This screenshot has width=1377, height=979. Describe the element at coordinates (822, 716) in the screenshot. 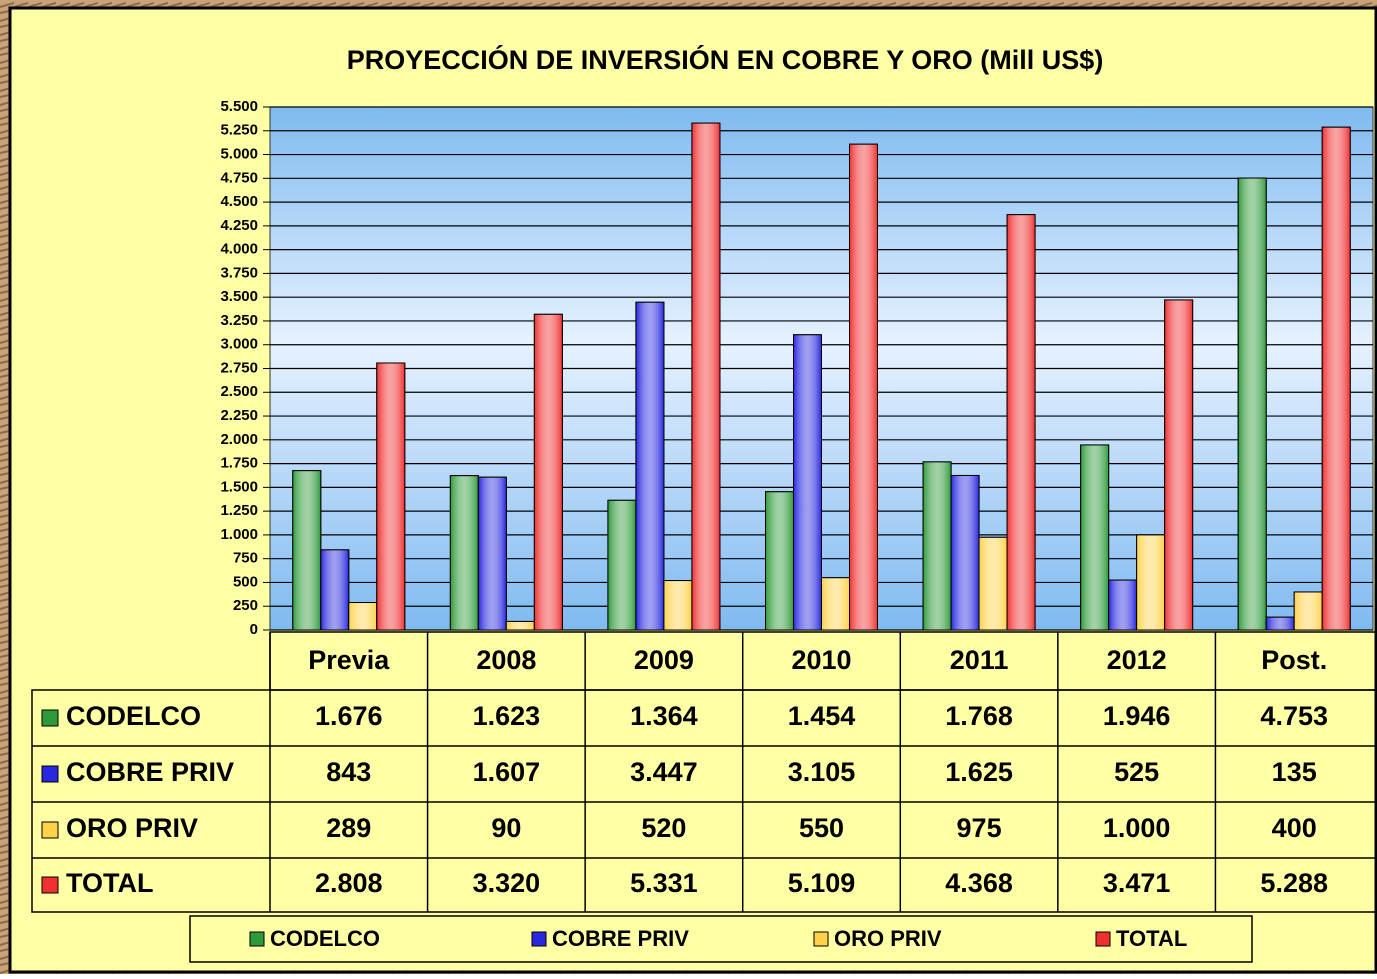

I see `table-value: 1.454` at that location.